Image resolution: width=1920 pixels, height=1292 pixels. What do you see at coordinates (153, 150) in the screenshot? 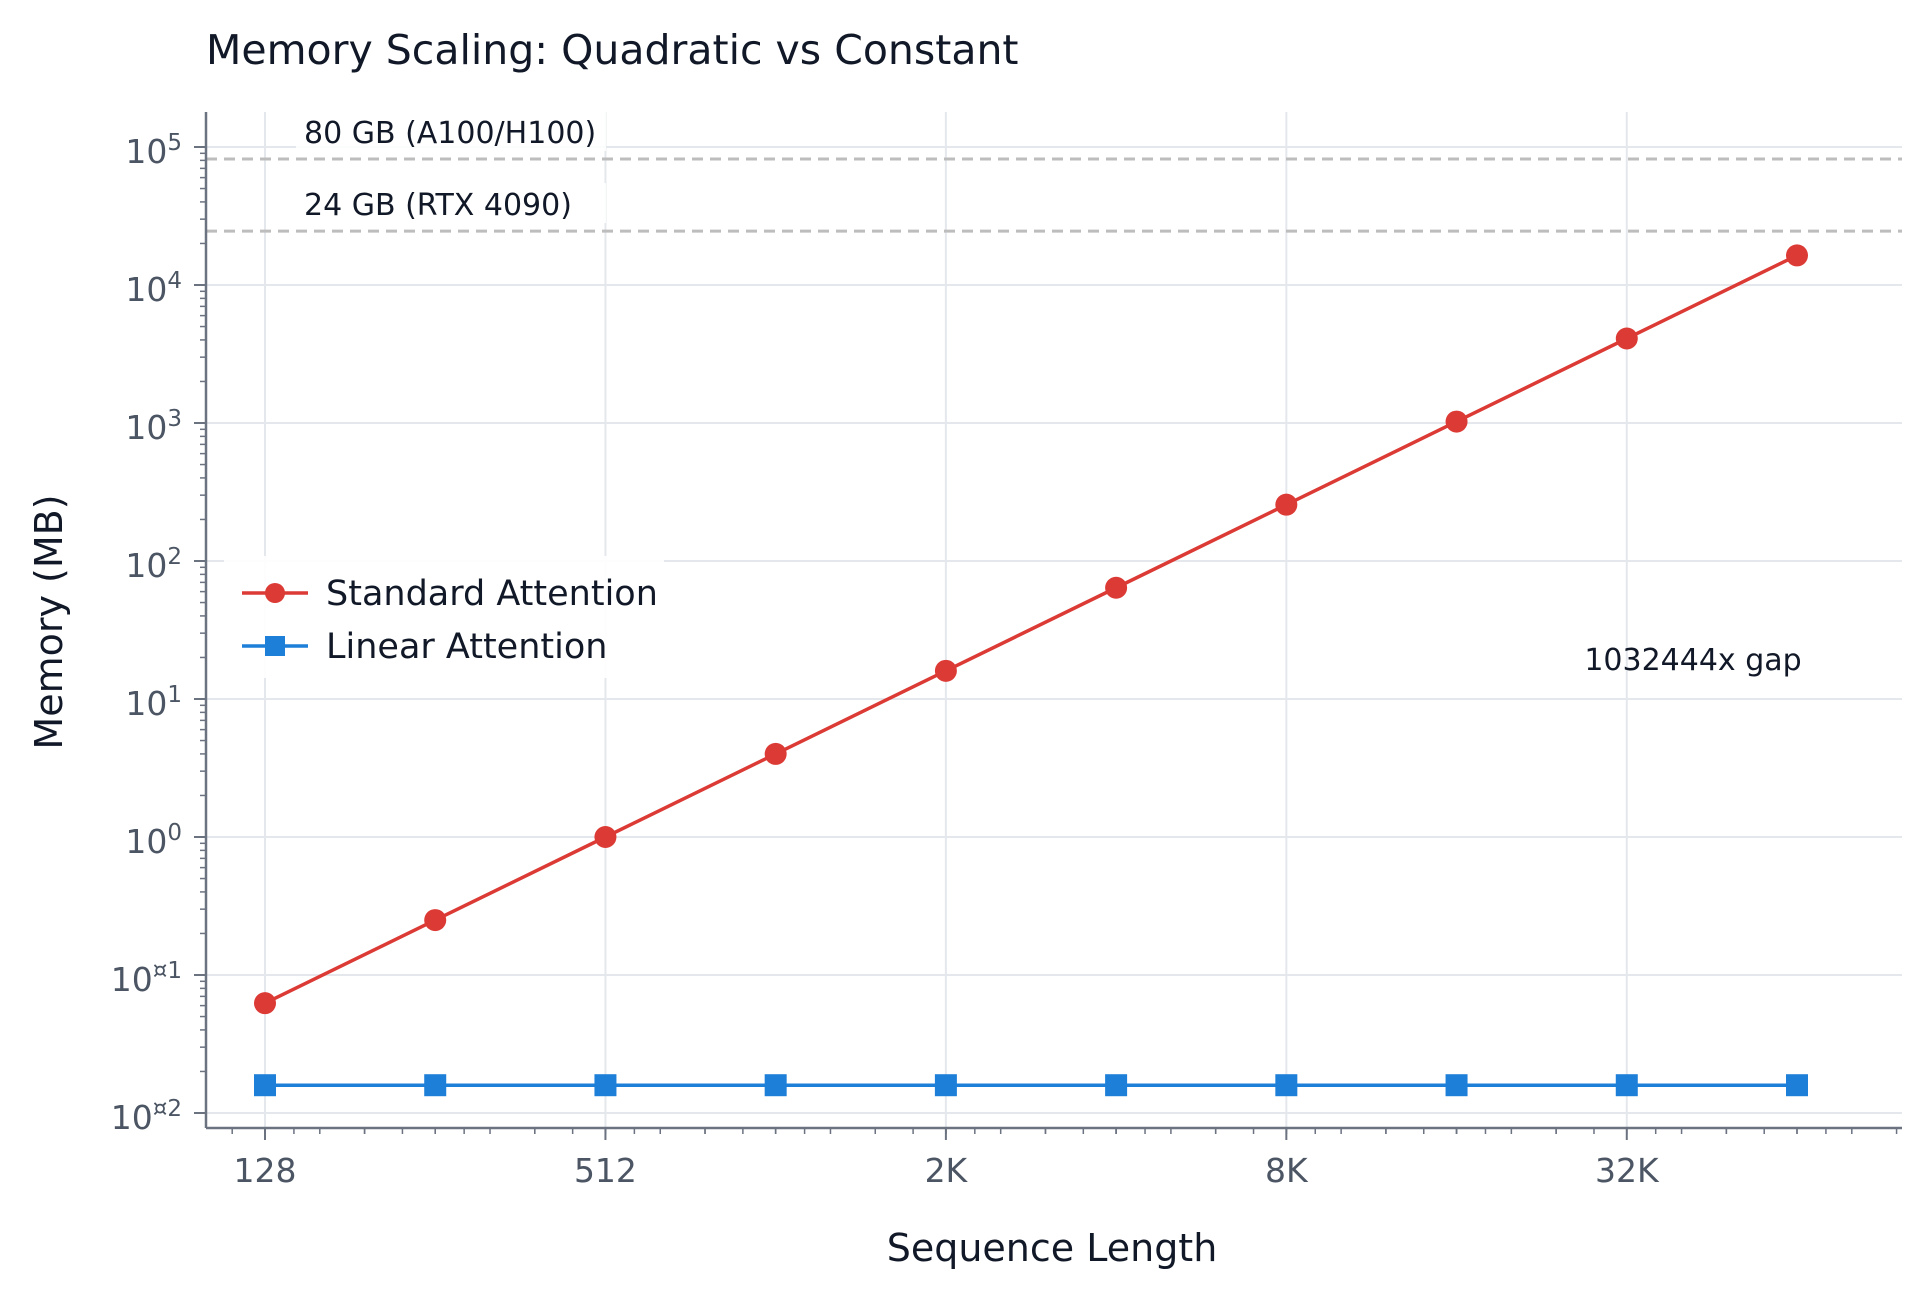
I see `y-tick-label: 10⁵` at bounding box center [153, 150].